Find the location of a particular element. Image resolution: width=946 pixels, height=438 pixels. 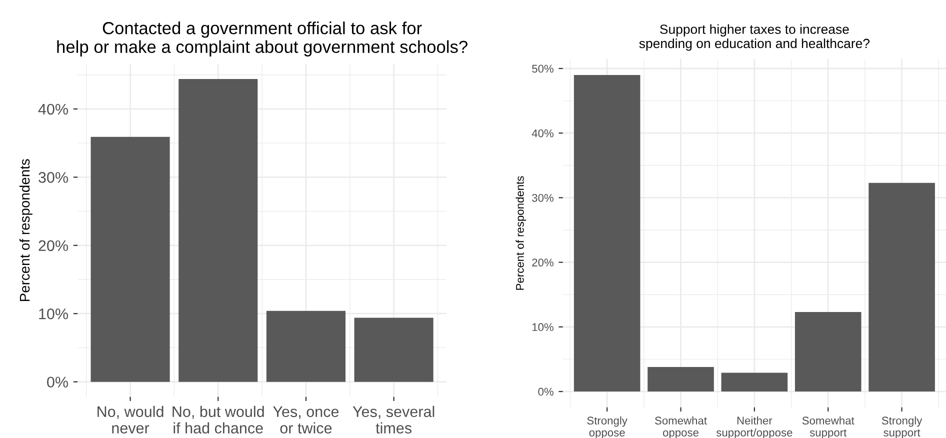

chart-title: Contacted a government official to ask for help or make a complaint about government schools? is located at coordinates (262, 39).